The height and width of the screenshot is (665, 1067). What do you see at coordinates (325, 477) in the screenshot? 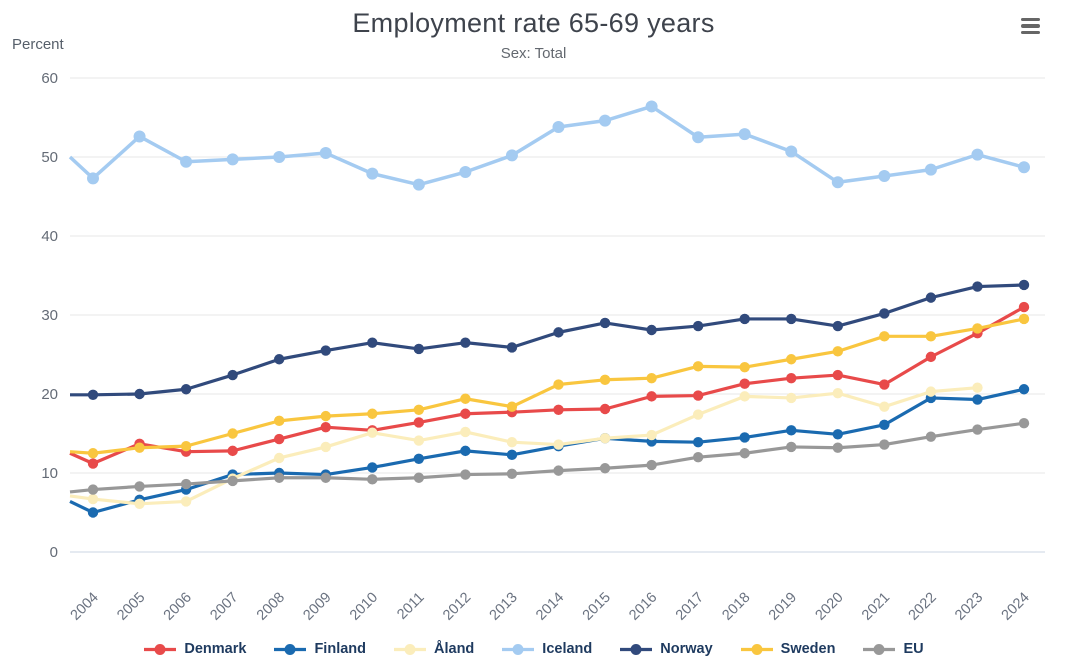
I see `data-point-eu-2009` at bounding box center [325, 477].